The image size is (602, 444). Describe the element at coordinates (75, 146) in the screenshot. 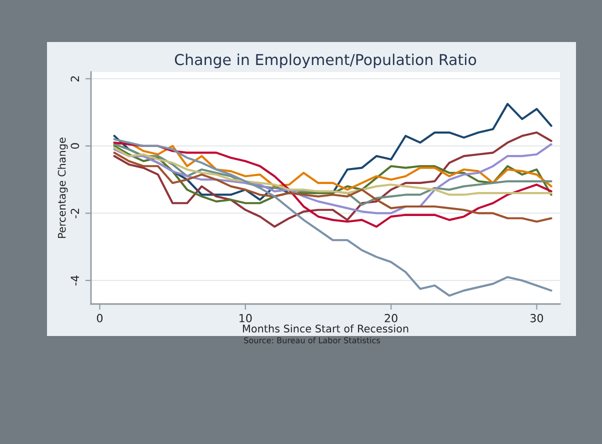

I see `y-tick-label: 0` at that location.